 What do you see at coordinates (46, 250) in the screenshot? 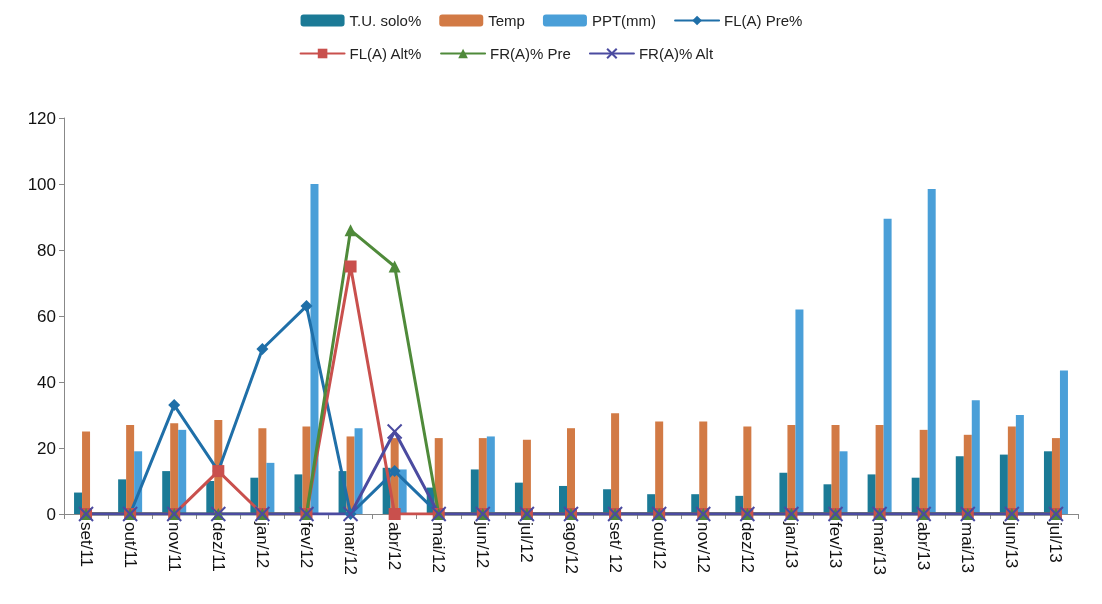
I see `y-tick-label: 80` at bounding box center [46, 250].